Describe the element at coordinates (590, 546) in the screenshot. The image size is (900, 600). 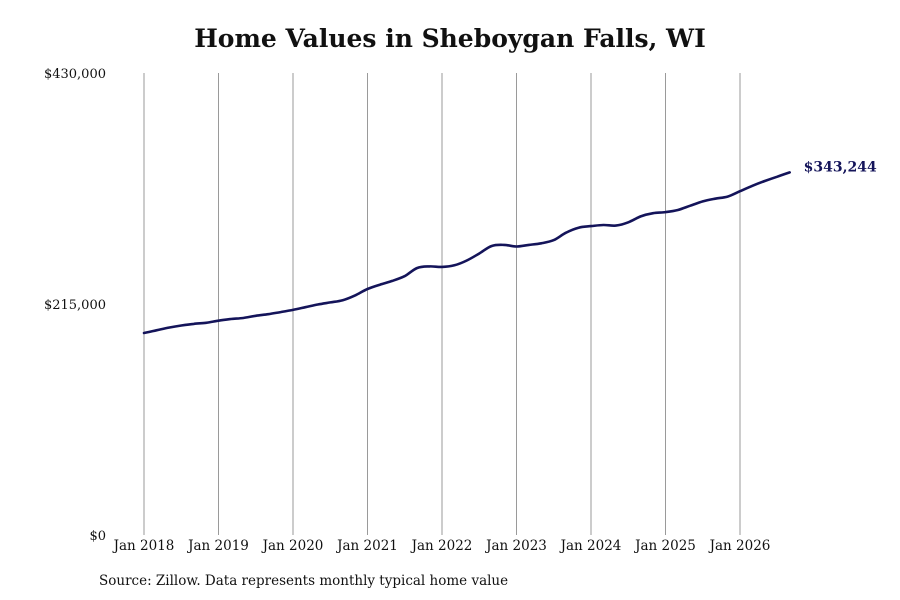
I see `x-tick-label: Jan 2024` at that location.